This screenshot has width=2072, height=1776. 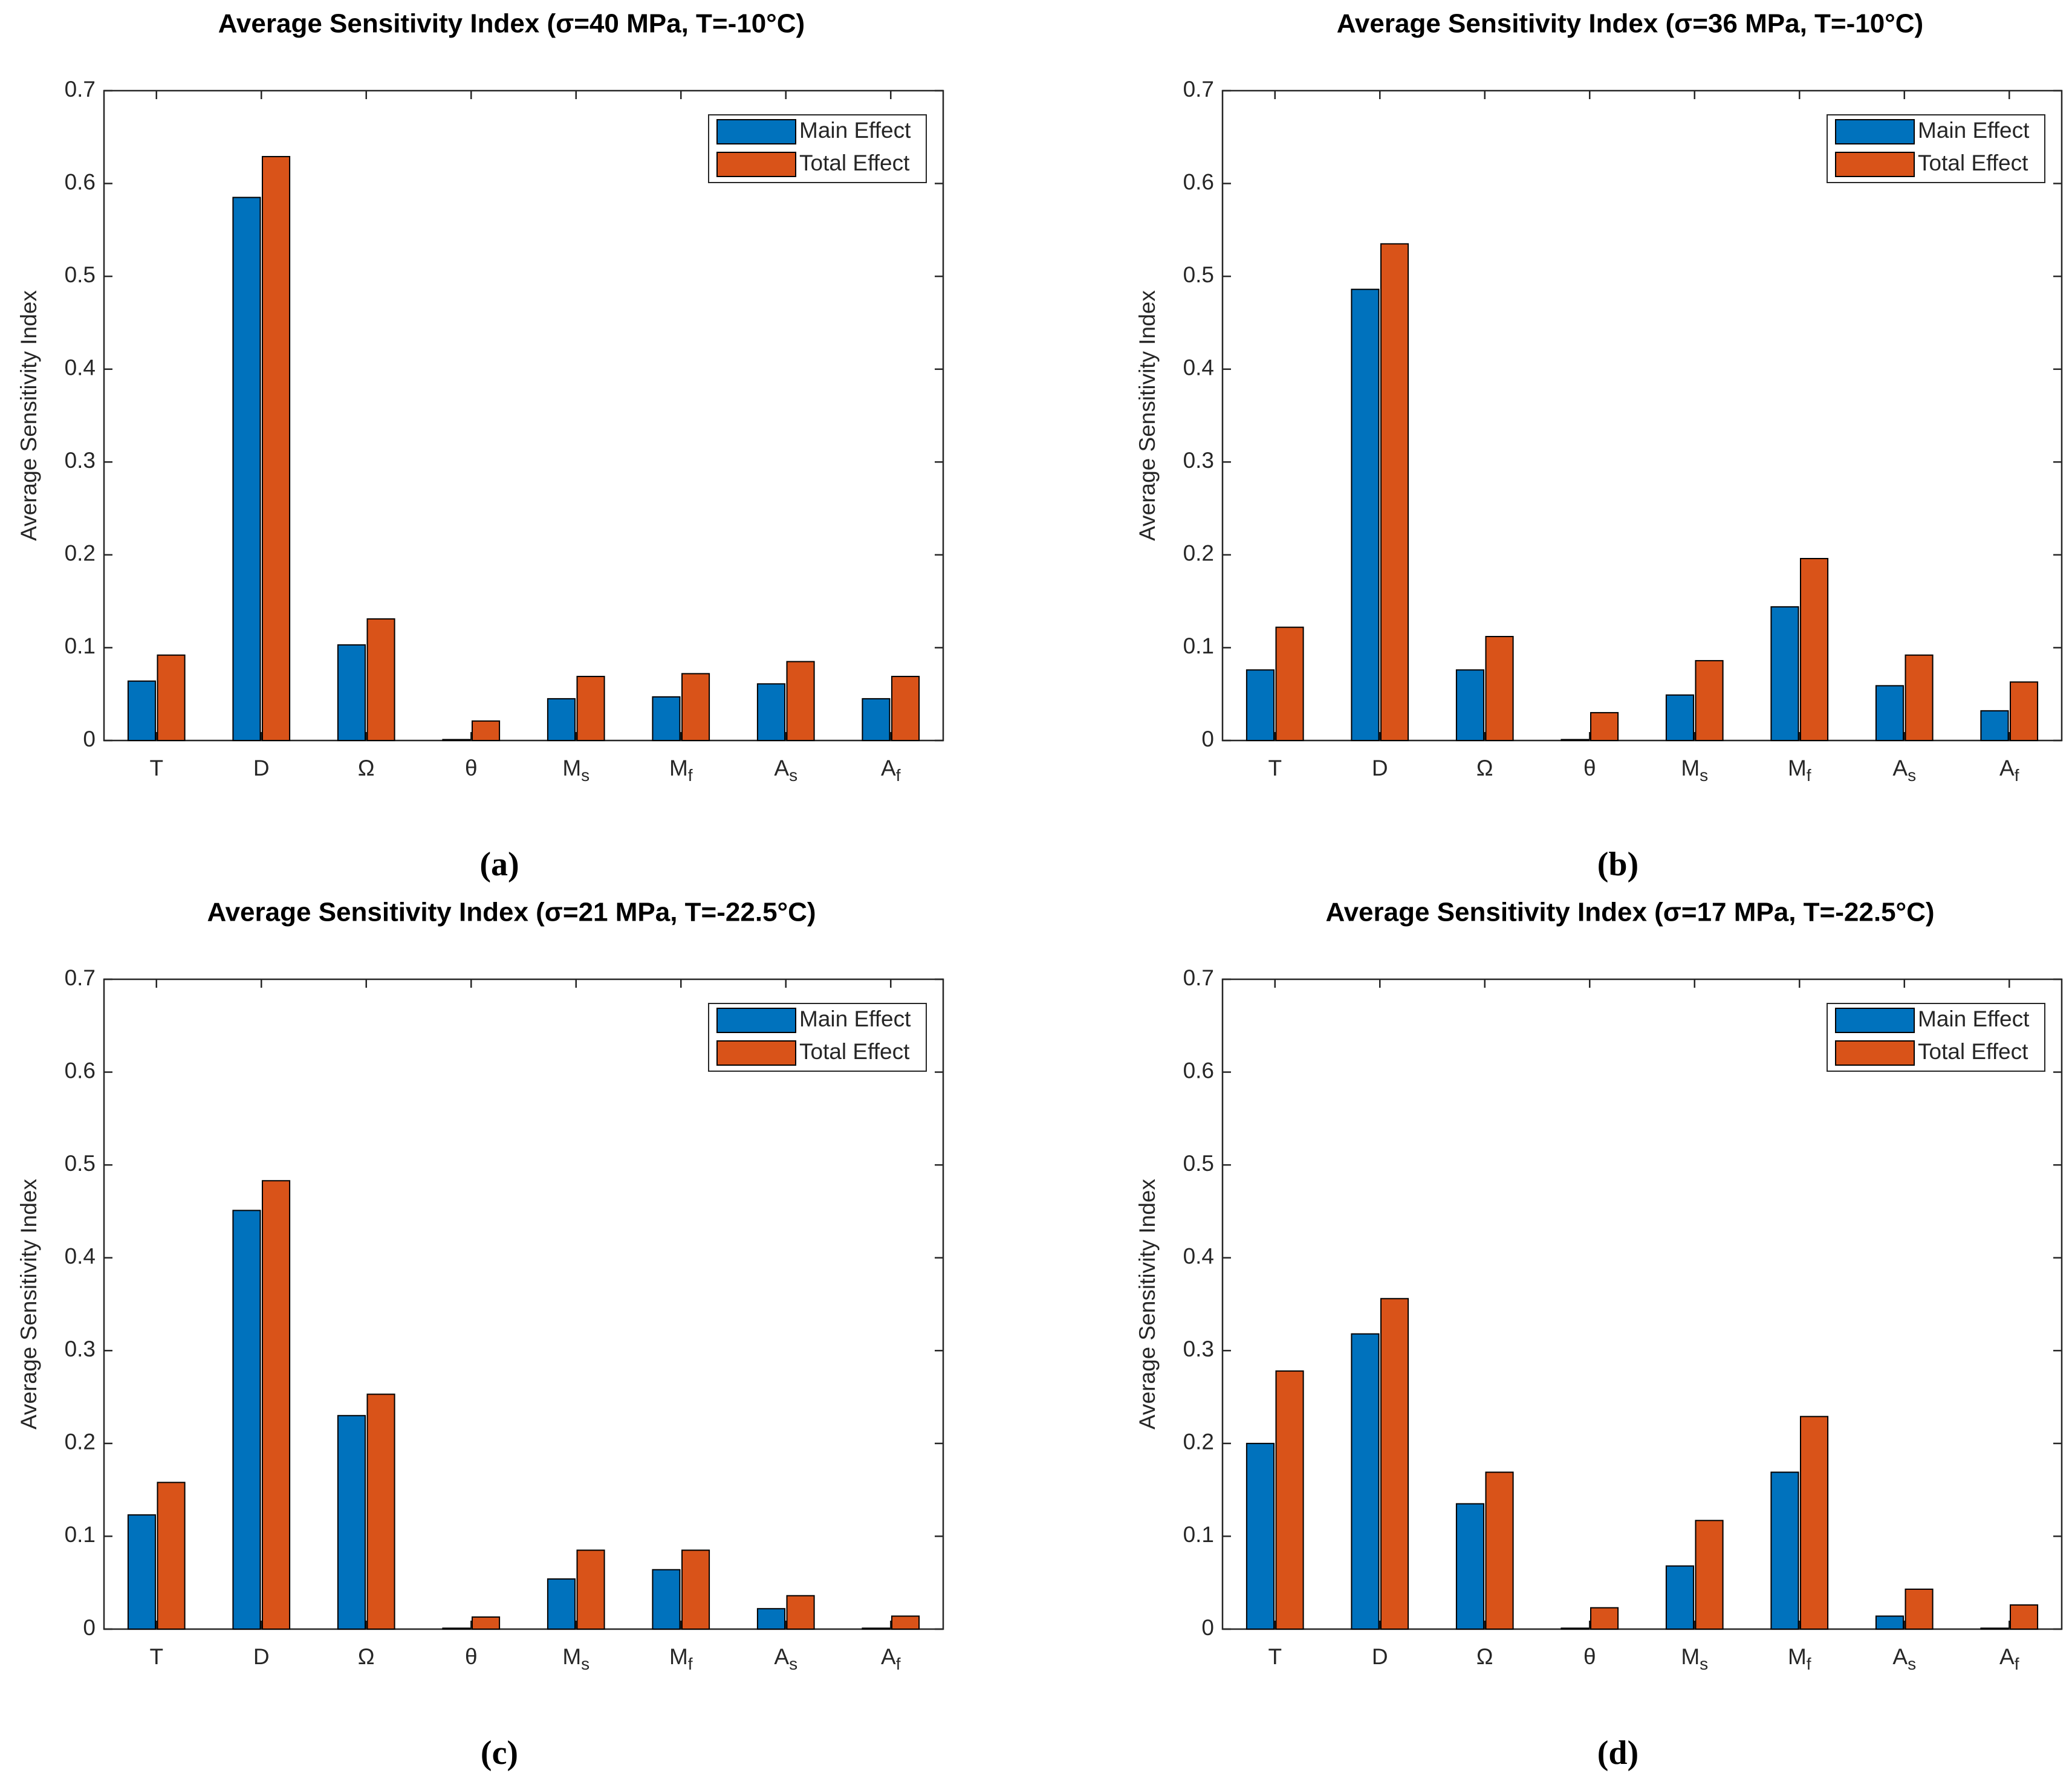 I want to click on x-tick-label: As, so click(x=785, y=770).